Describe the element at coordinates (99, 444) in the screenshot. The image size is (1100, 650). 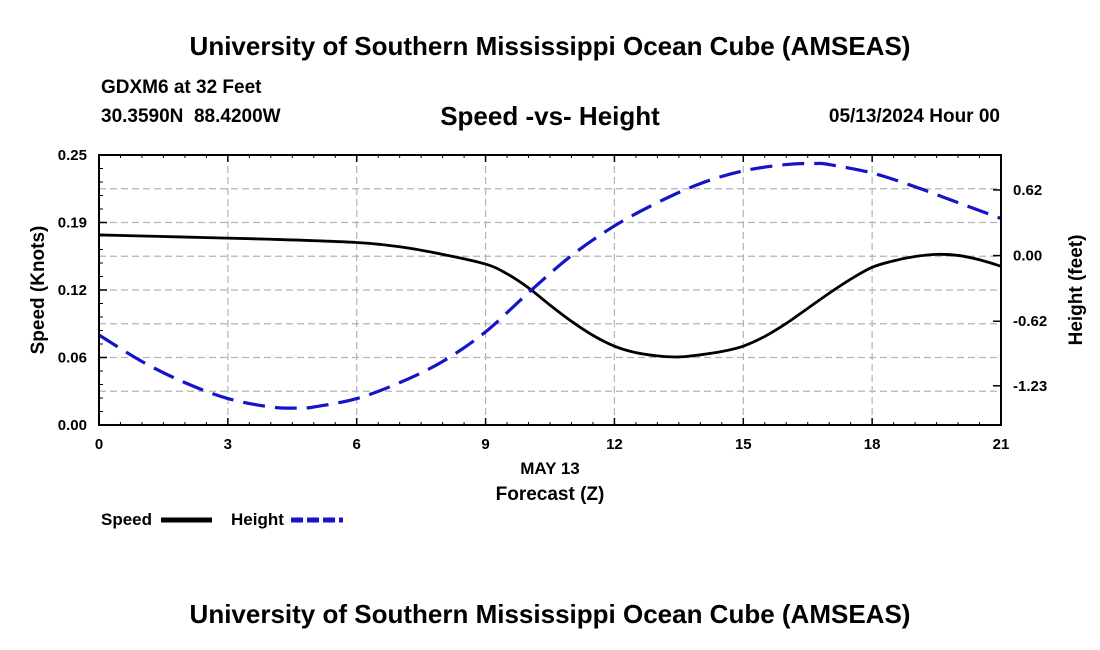
I see `x-tick-label: 0` at that location.